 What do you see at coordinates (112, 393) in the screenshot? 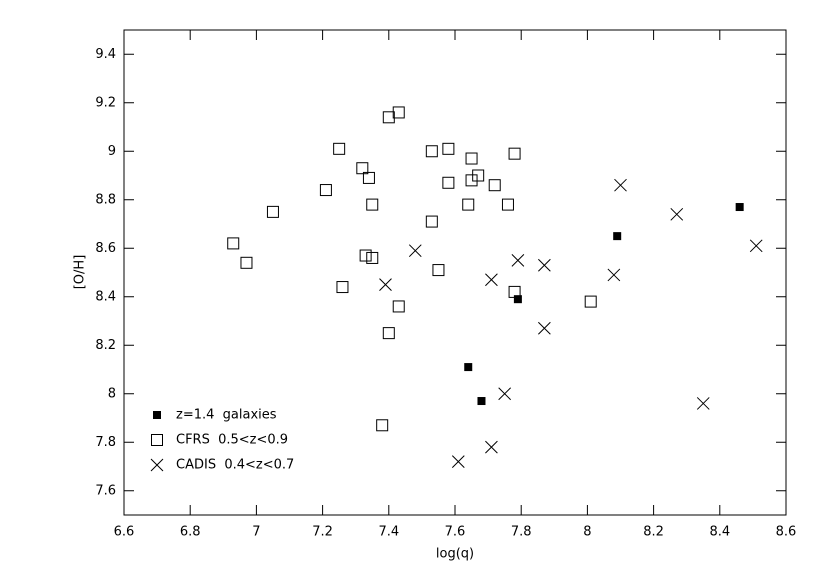
I see `y-tick-label: 8` at bounding box center [112, 393].